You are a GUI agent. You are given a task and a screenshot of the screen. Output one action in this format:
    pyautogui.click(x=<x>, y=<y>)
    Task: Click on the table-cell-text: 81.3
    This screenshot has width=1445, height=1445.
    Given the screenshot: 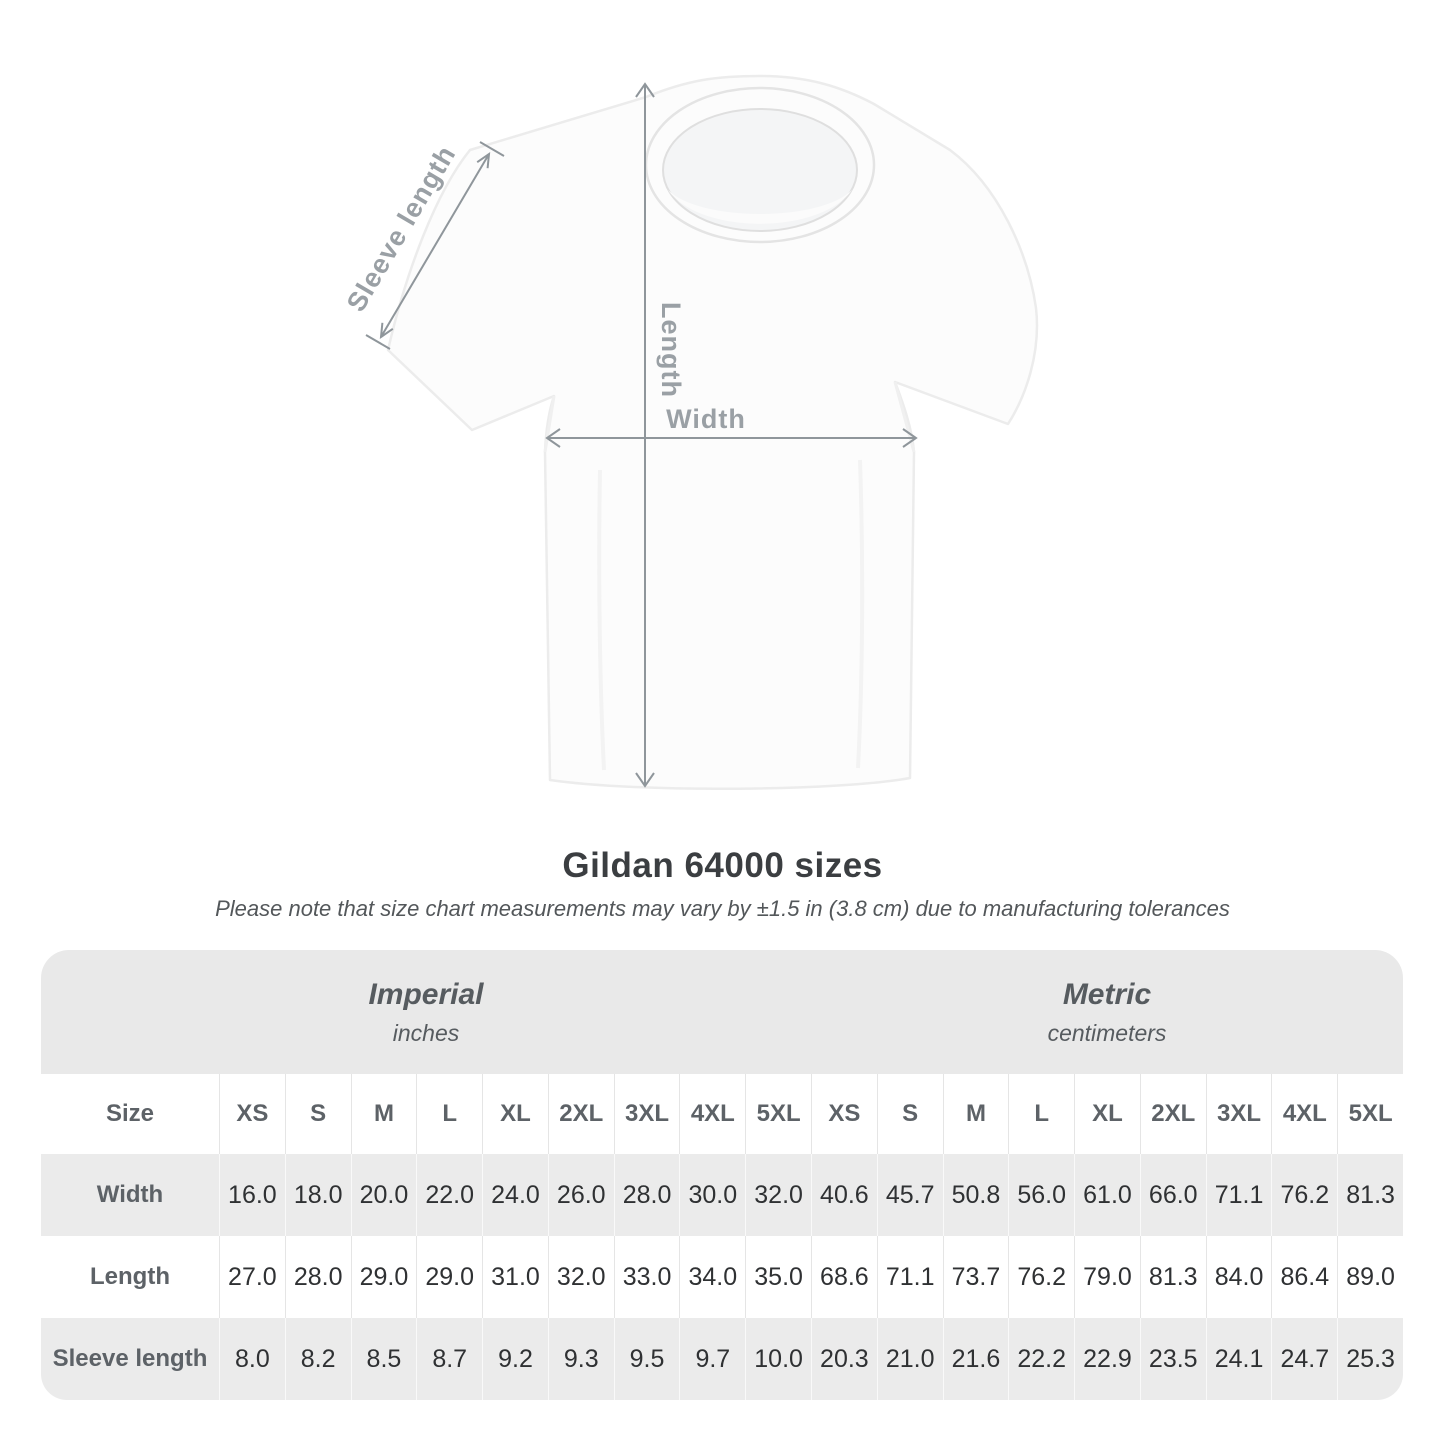 What is the action you would take?
    pyautogui.click(x=1370, y=1194)
    